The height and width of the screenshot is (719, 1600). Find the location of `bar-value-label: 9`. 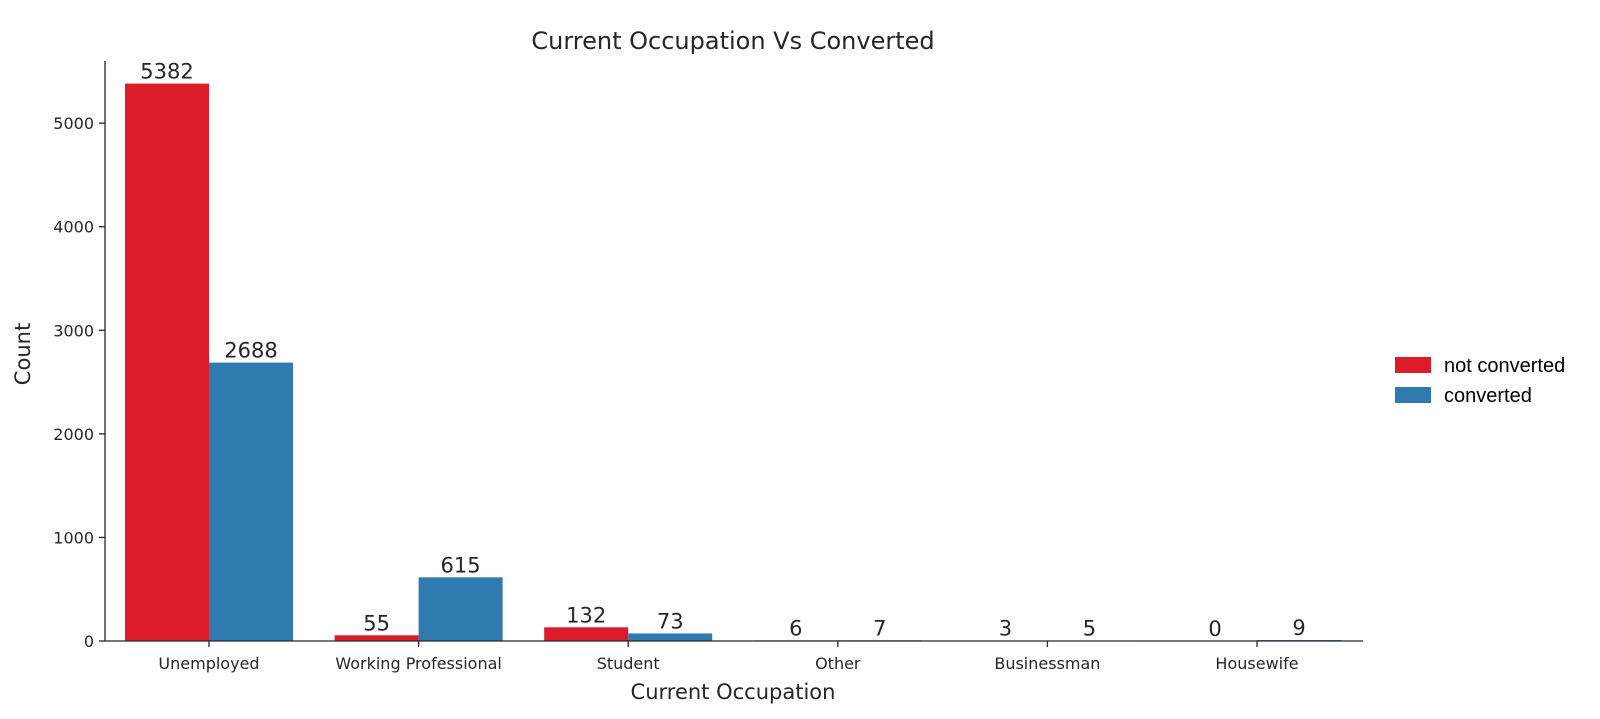

bar-value-label: 9 is located at coordinates (1298, 628).